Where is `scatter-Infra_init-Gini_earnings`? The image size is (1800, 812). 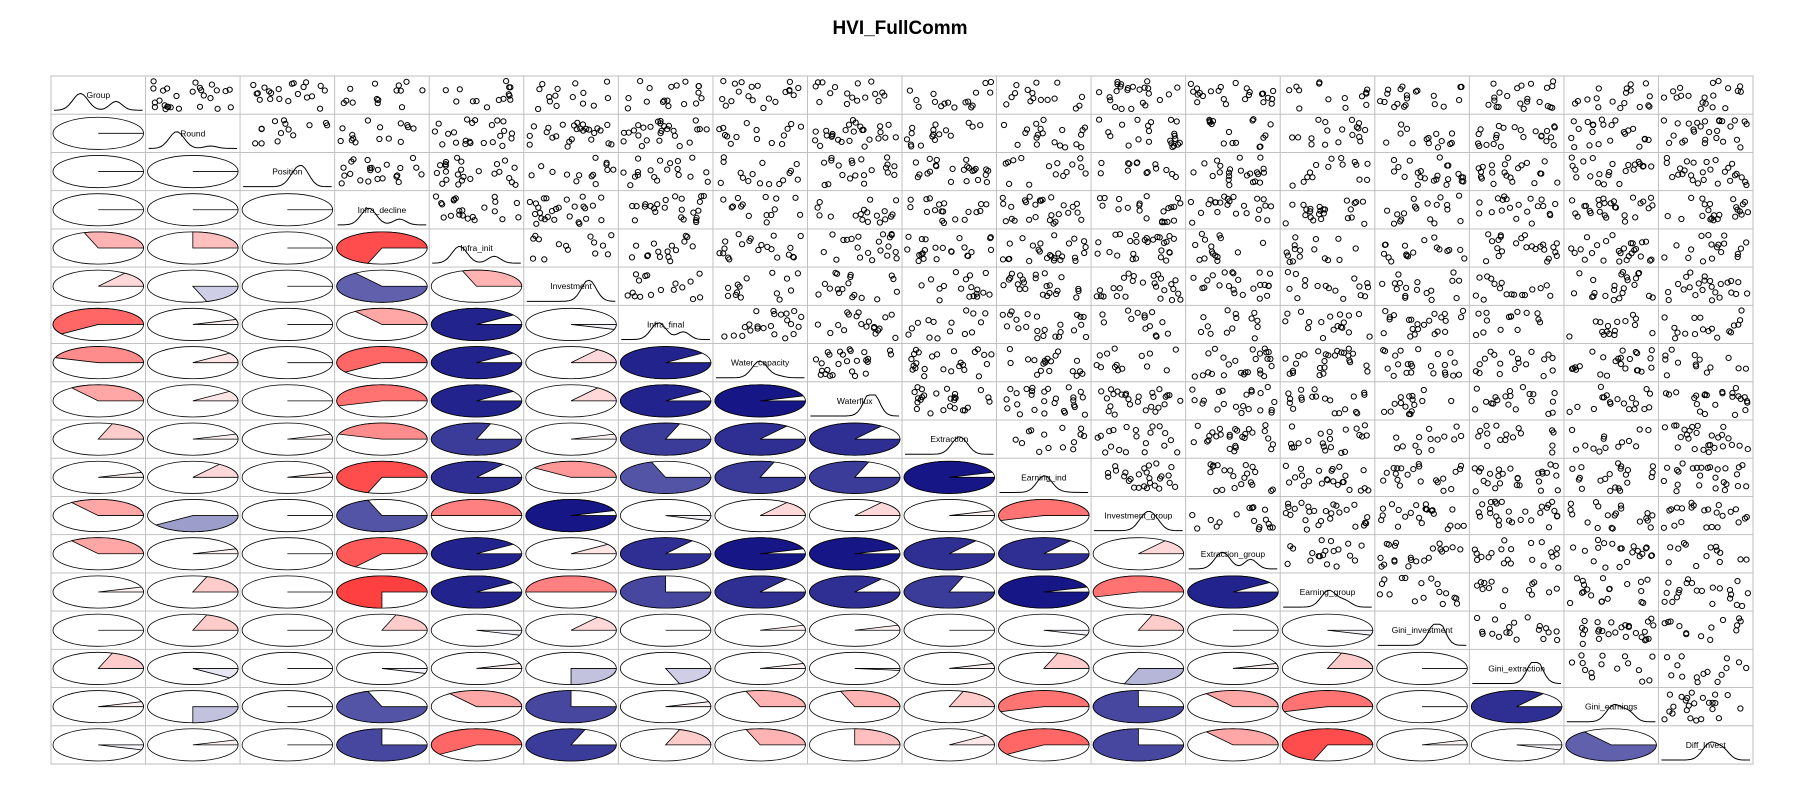 scatter-Infra_init-Gini_earnings is located at coordinates (1611, 248).